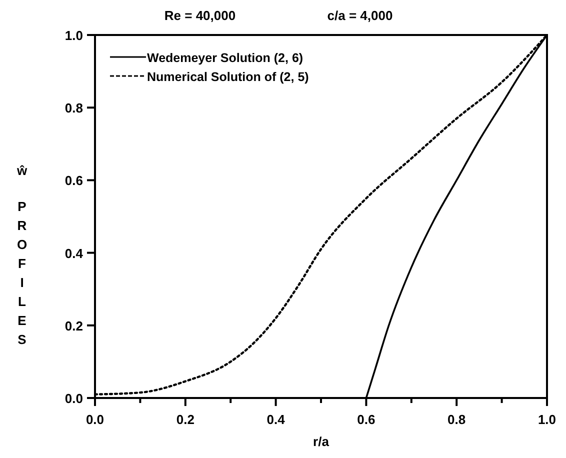 This screenshot has height=458, width=566. What do you see at coordinates (547, 419) in the screenshot?
I see `x-tick-label: 1.0` at bounding box center [547, 419].